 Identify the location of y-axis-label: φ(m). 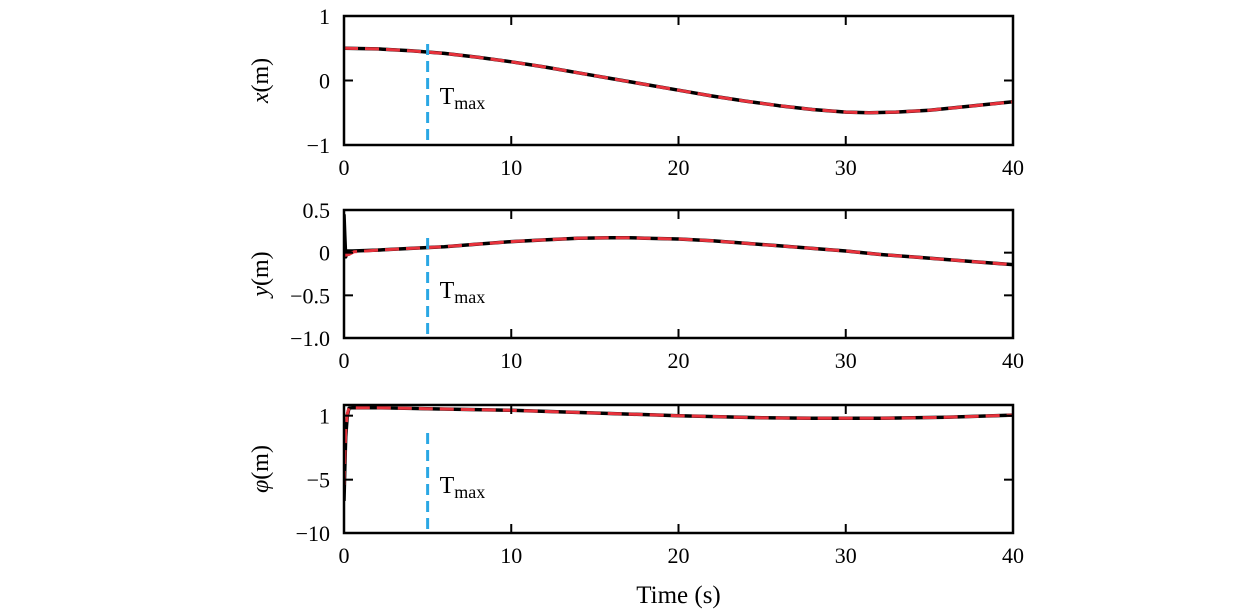
(261, 469).